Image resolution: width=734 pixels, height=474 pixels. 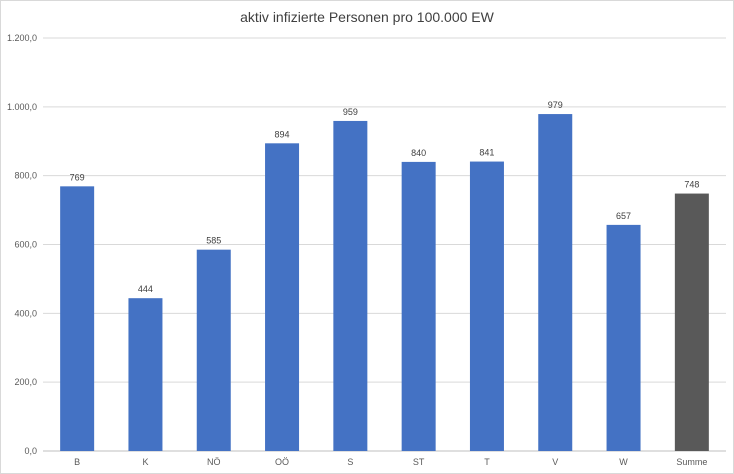 What do you see at coordinates (486, 153) in the screenshot?
I see `data-label: 841` at bounding box center [486, 153].